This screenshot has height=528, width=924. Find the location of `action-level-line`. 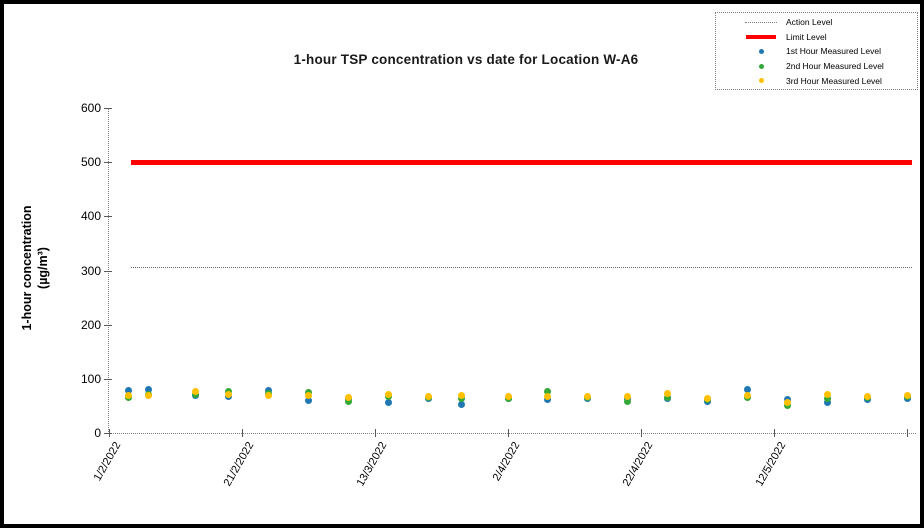

action-level-line is located at coordinates (521, 268).